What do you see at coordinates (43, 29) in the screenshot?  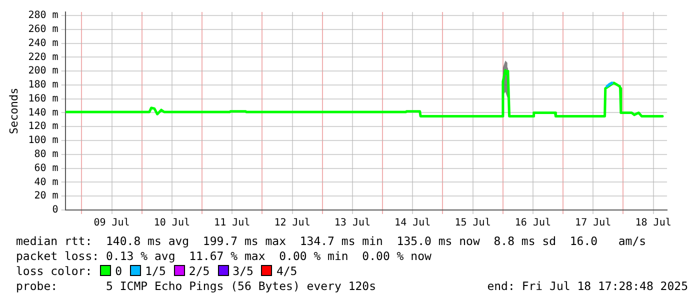 I see `y-tick-label: 260 m` at bounding box center [43, 29].